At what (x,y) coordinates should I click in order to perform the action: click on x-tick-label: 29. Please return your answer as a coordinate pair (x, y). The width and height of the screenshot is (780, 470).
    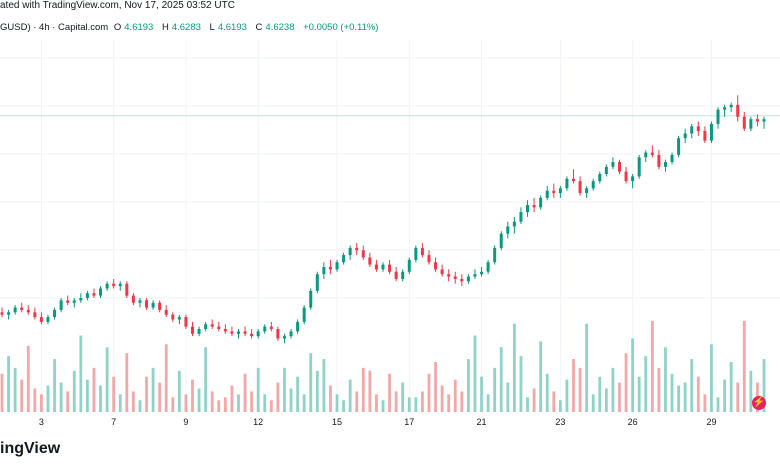
    Looking at the image, I should click on (711, 422).